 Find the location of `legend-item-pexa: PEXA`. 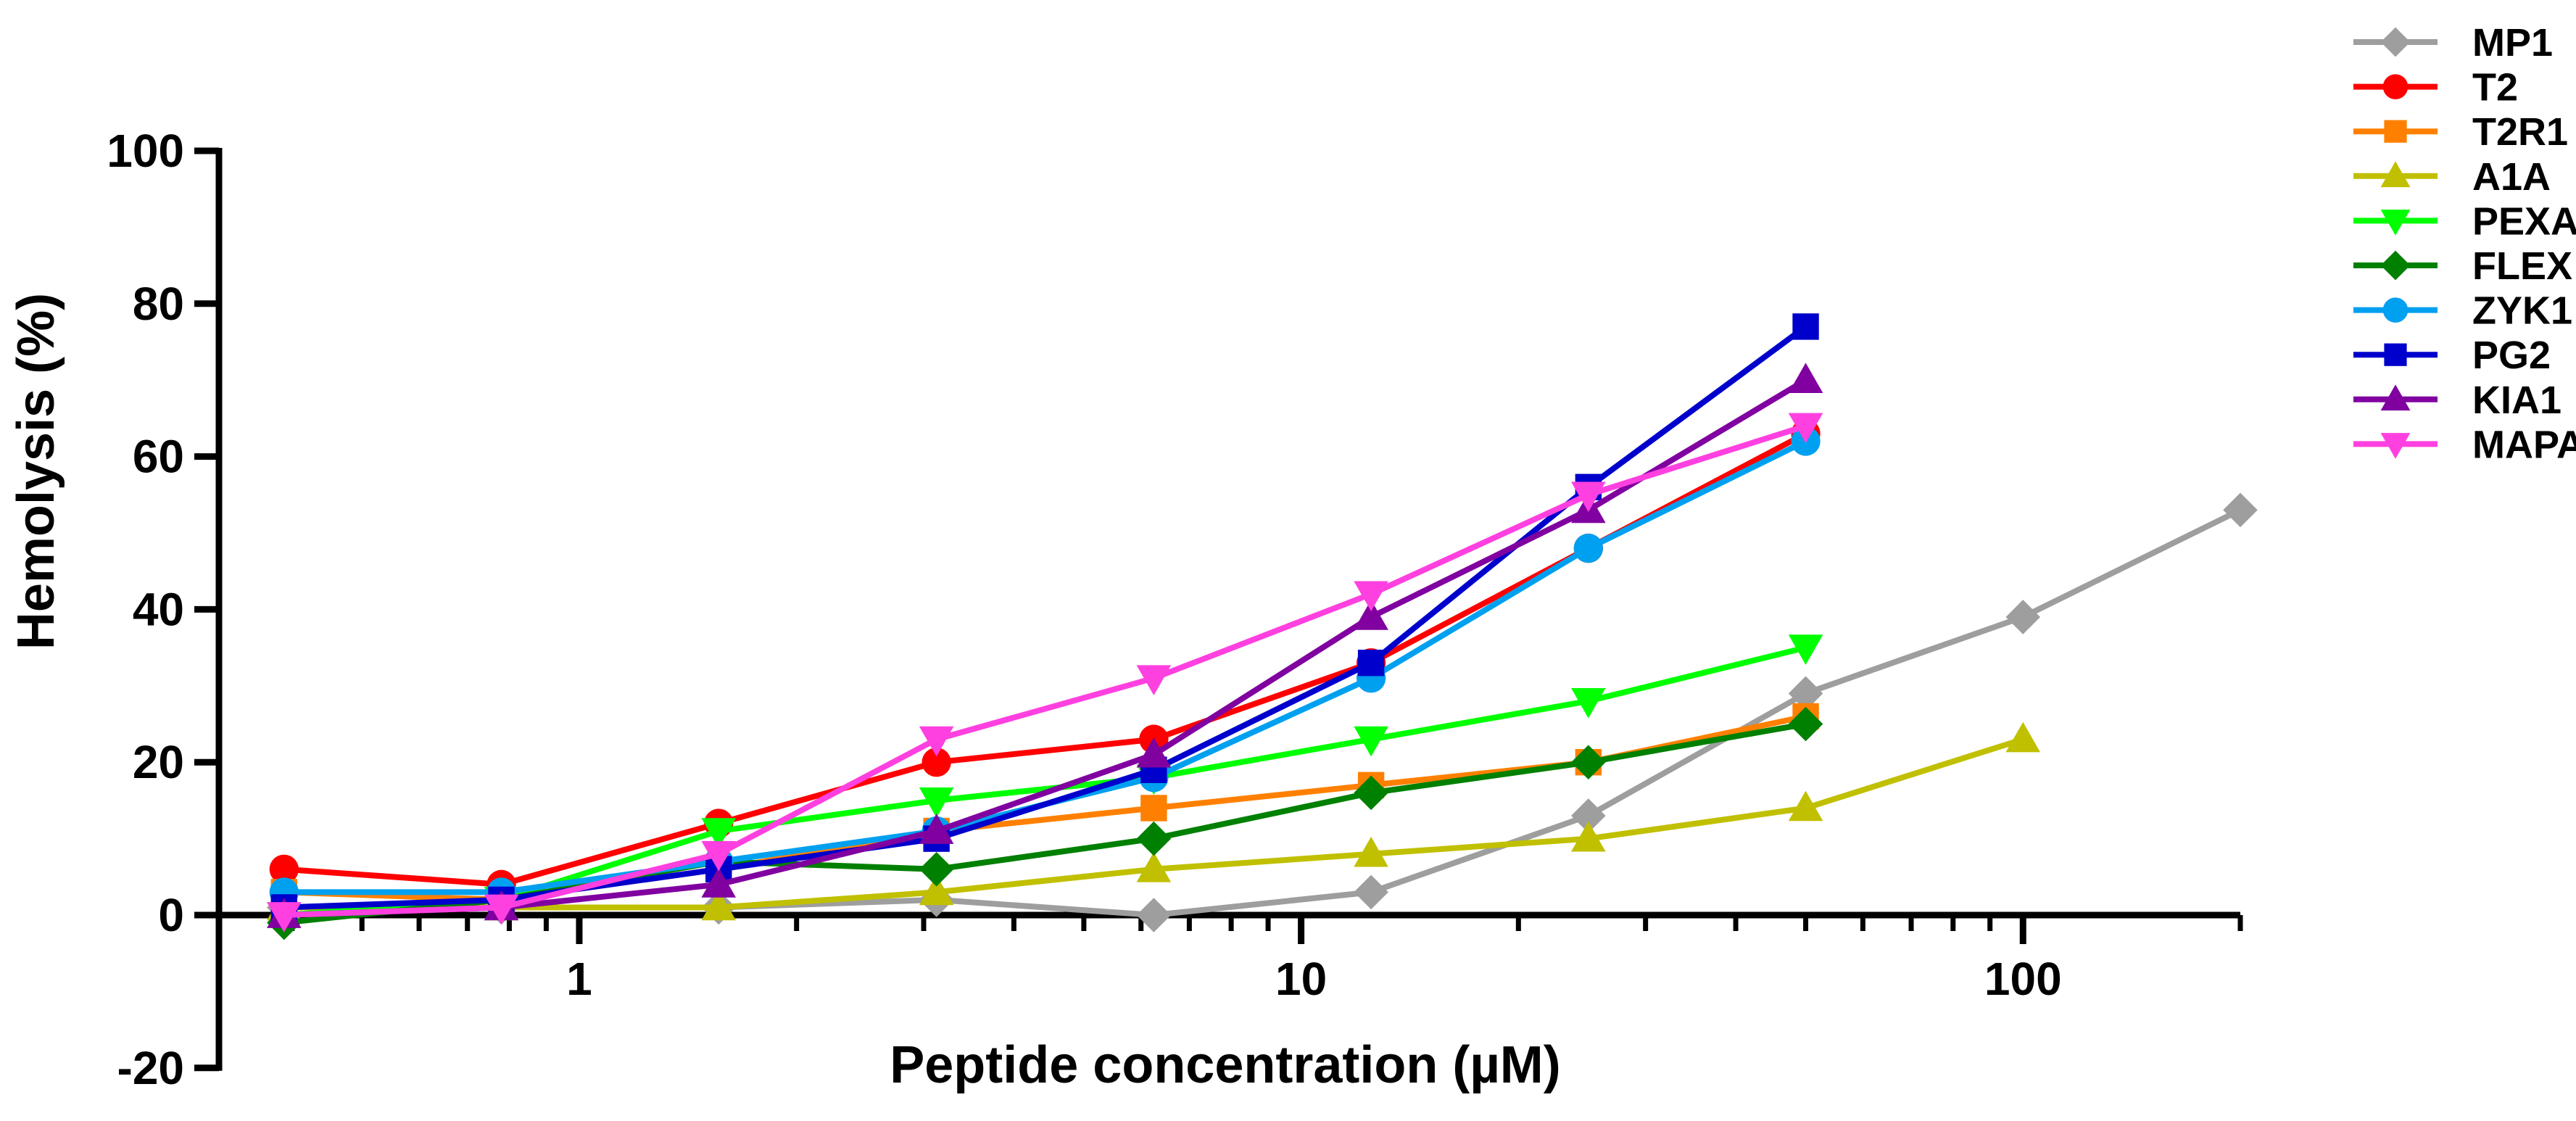

legend-item-pexa: PEXA is located at coordinates (2464, 221).